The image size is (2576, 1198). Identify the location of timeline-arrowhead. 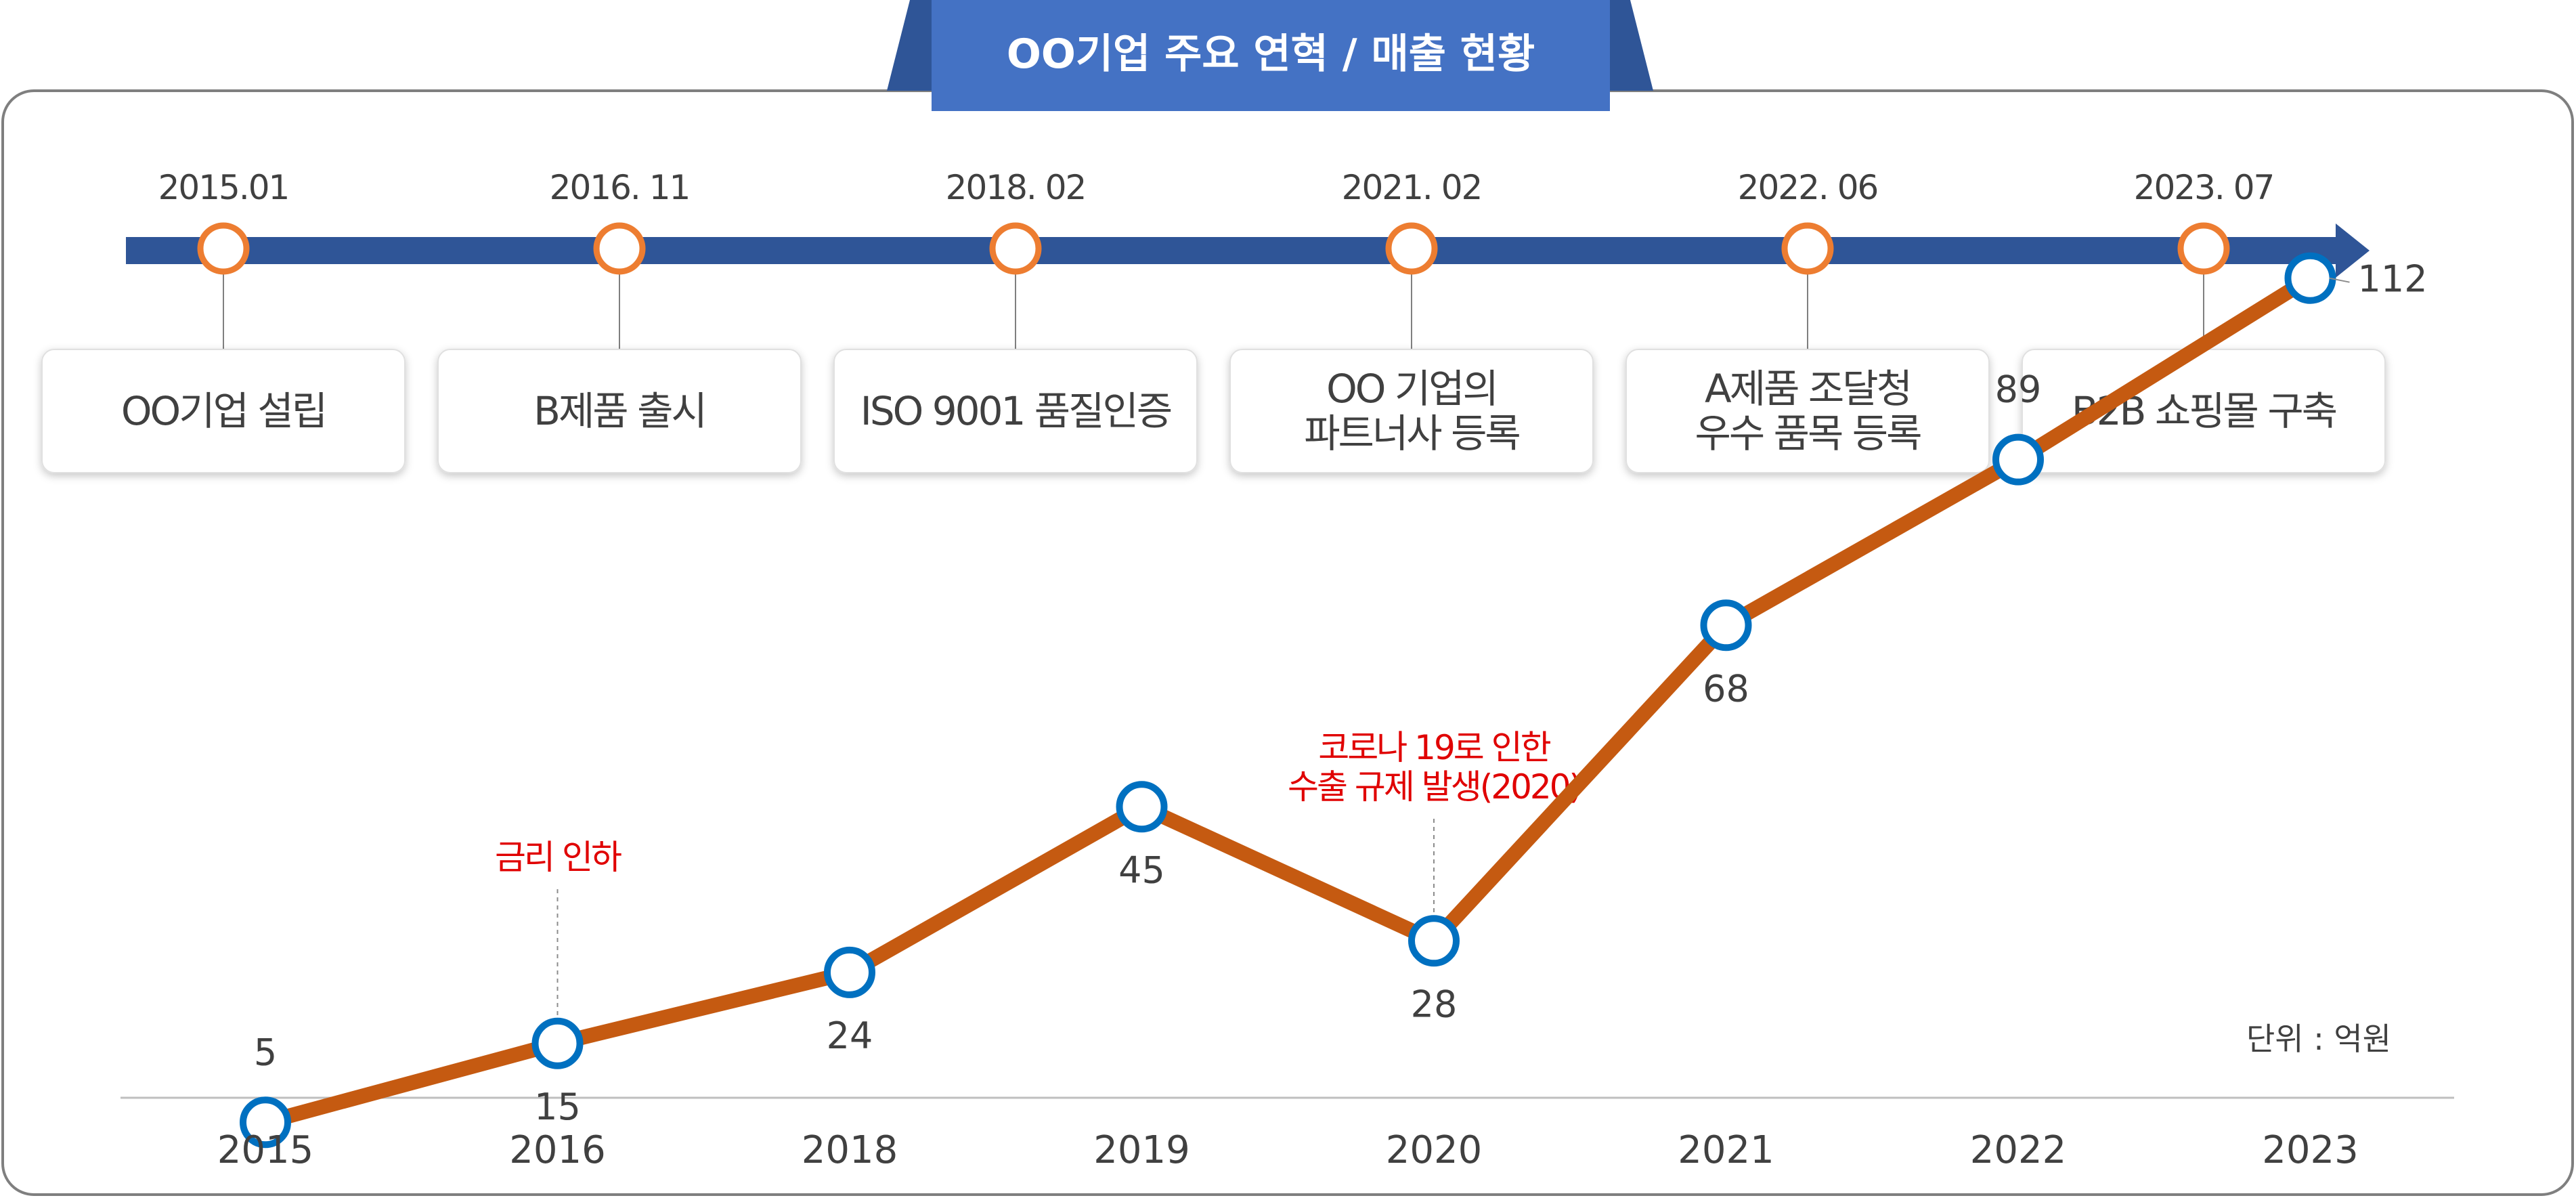
(2353, 250).